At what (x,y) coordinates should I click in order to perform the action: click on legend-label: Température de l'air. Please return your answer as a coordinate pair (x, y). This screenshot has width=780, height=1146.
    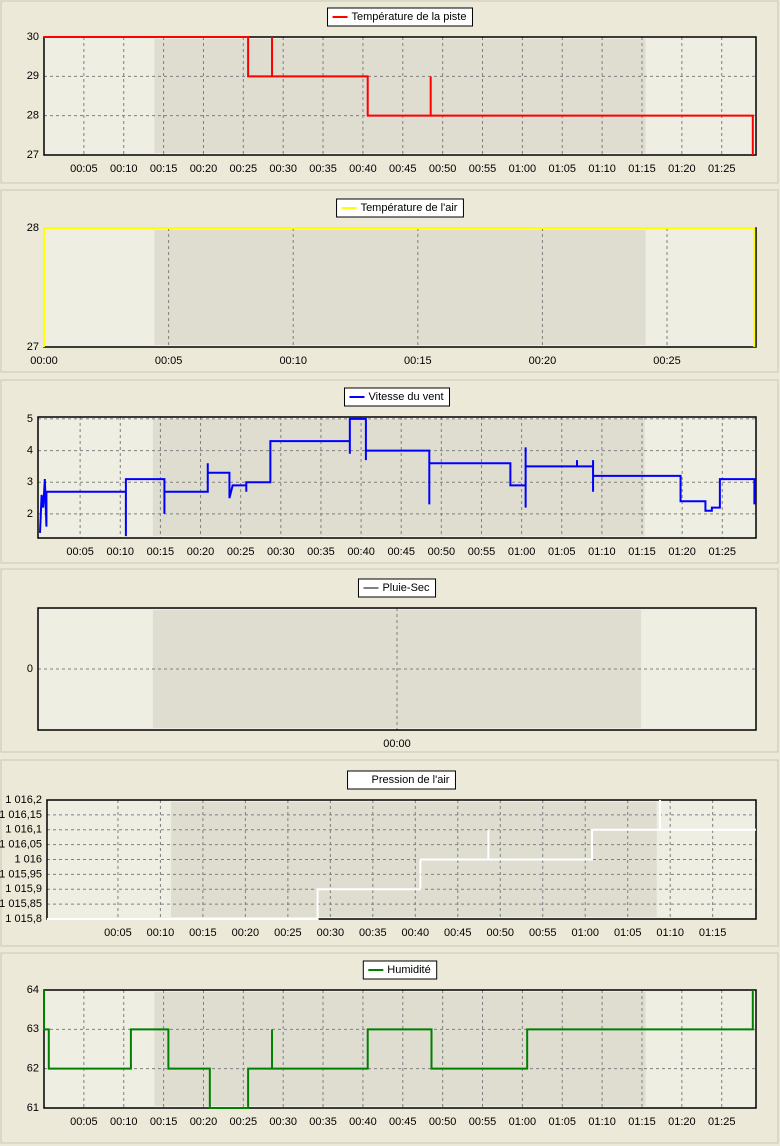
    Looking at the image, I should click on (409, 208).